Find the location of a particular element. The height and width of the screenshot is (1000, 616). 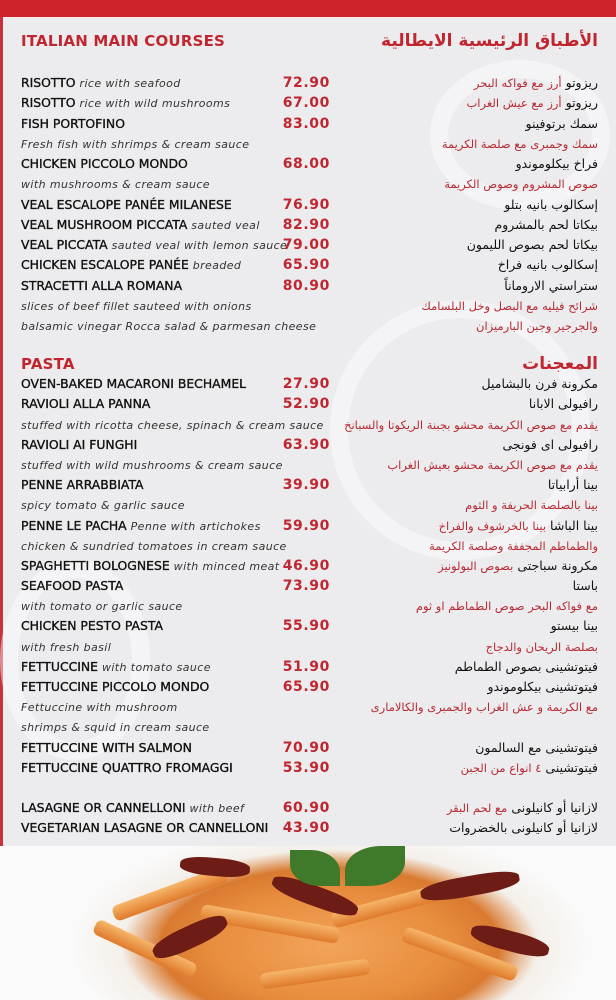

item-price: 39.90 is located at coordinates (306, 485).